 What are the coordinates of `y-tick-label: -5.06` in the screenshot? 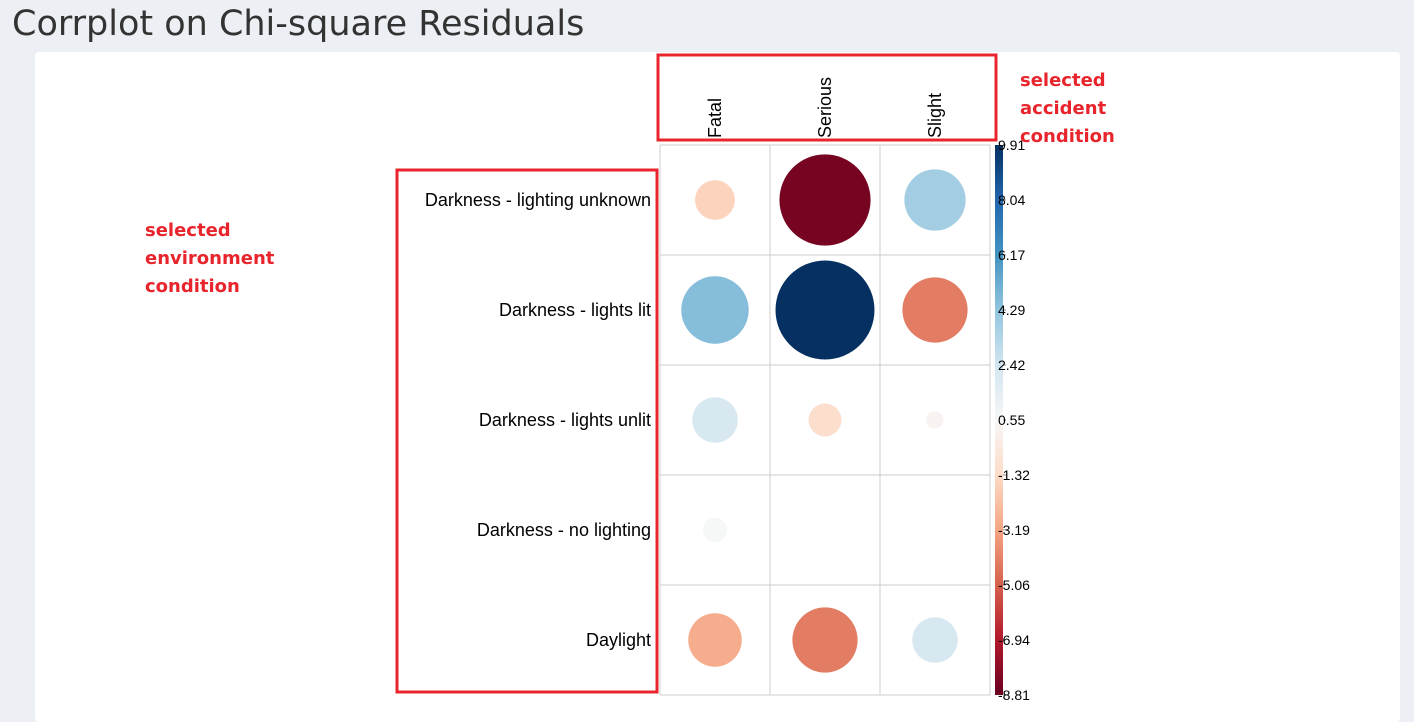 It's located at (1014, 585).